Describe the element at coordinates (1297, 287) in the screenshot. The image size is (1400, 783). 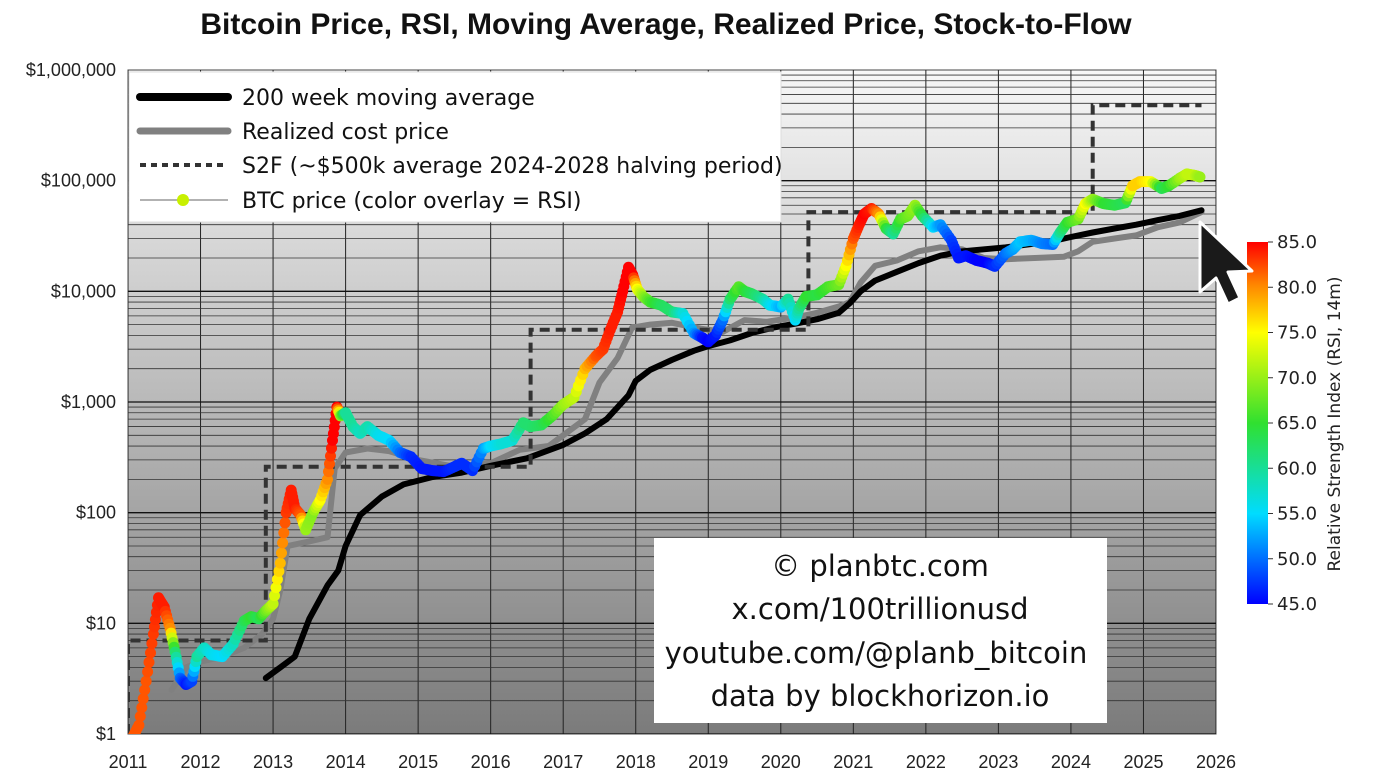
I see `colorbar-tick-label: 80.0` at that location.